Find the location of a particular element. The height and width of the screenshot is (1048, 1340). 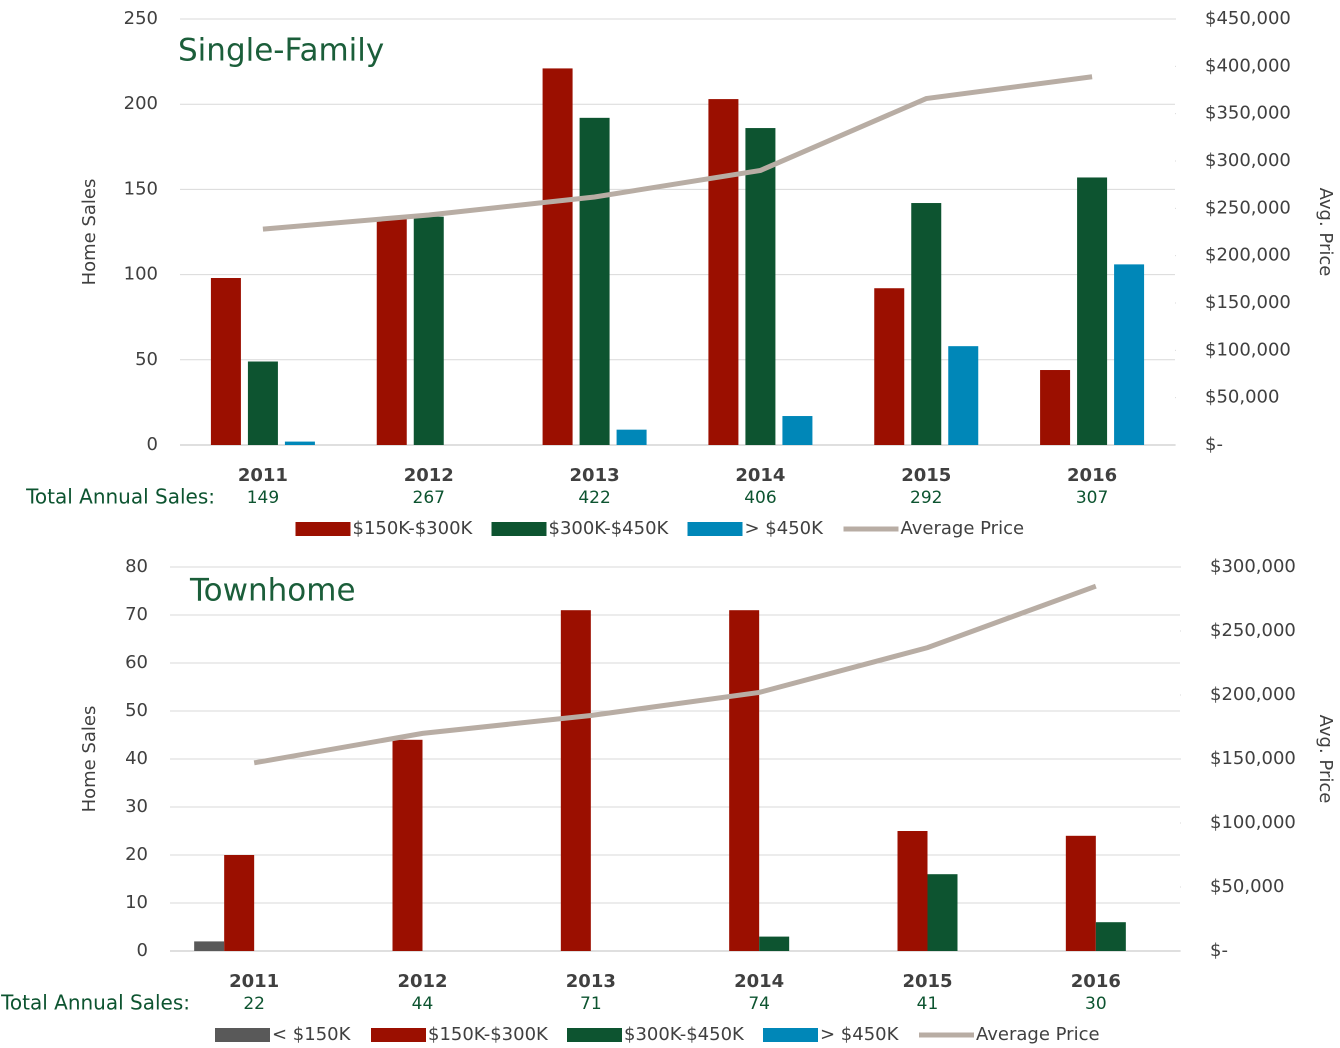

legend-label: $300K-$450K is located at coordinates (684, 1034).